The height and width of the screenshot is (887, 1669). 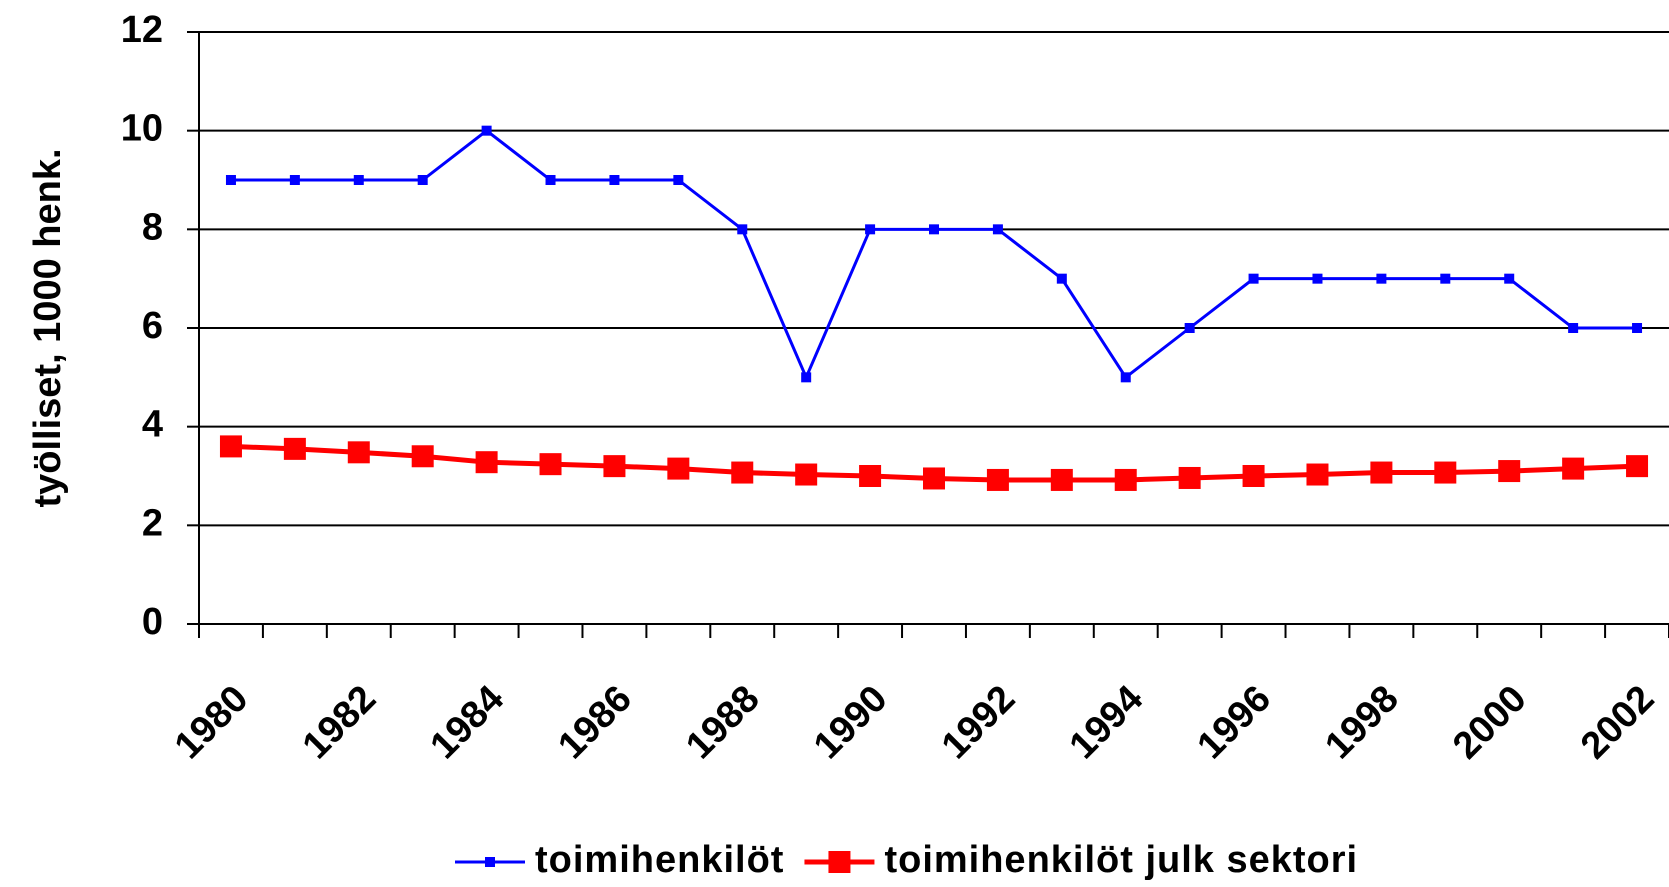 What do you see at coordinates (1361, 722) in the screenshot?
I see `x-tick-label: 1998` at bounding box center [1361, 722].